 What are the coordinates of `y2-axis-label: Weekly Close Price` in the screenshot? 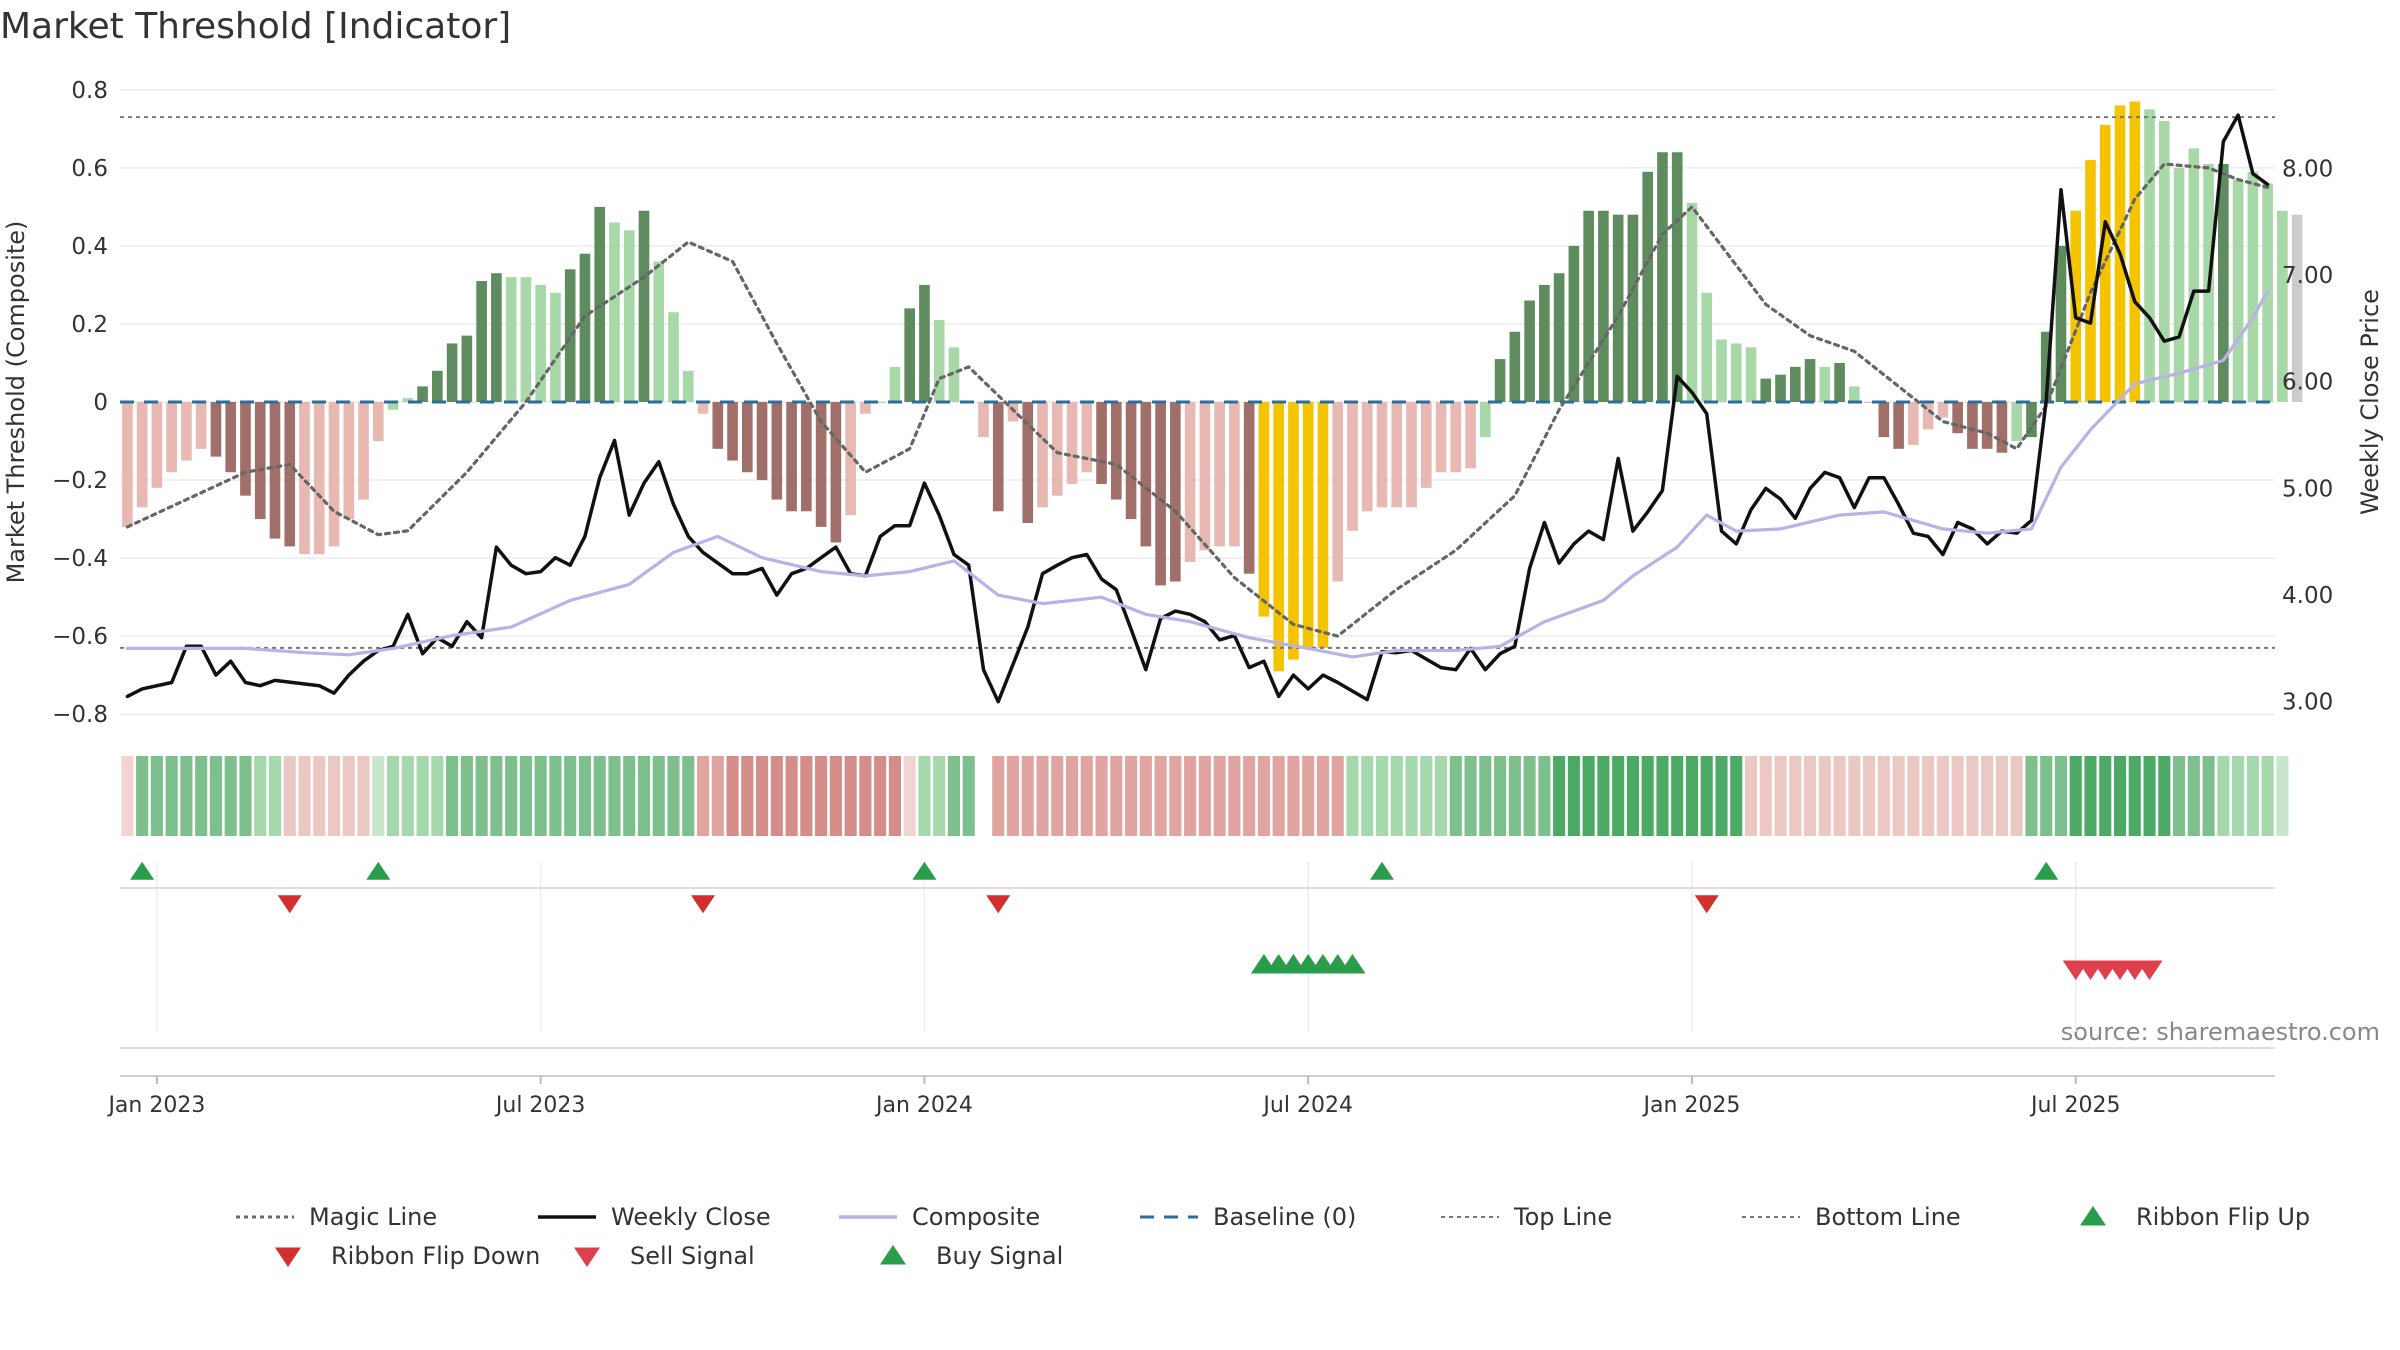 It's located at (2370, 402).